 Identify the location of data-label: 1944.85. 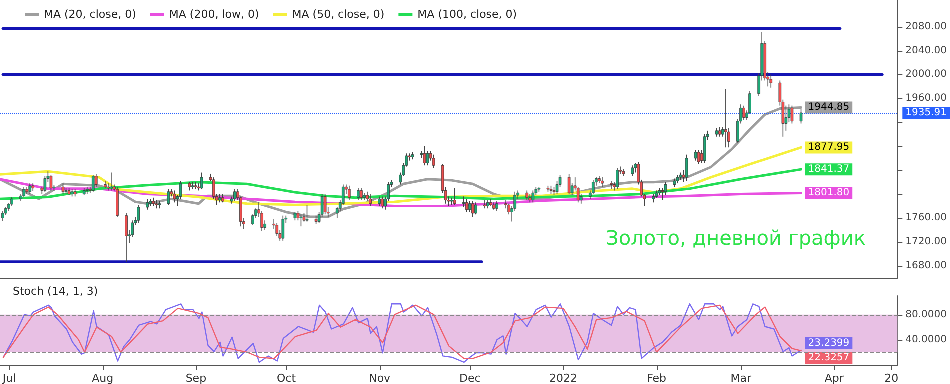
(829, 108).